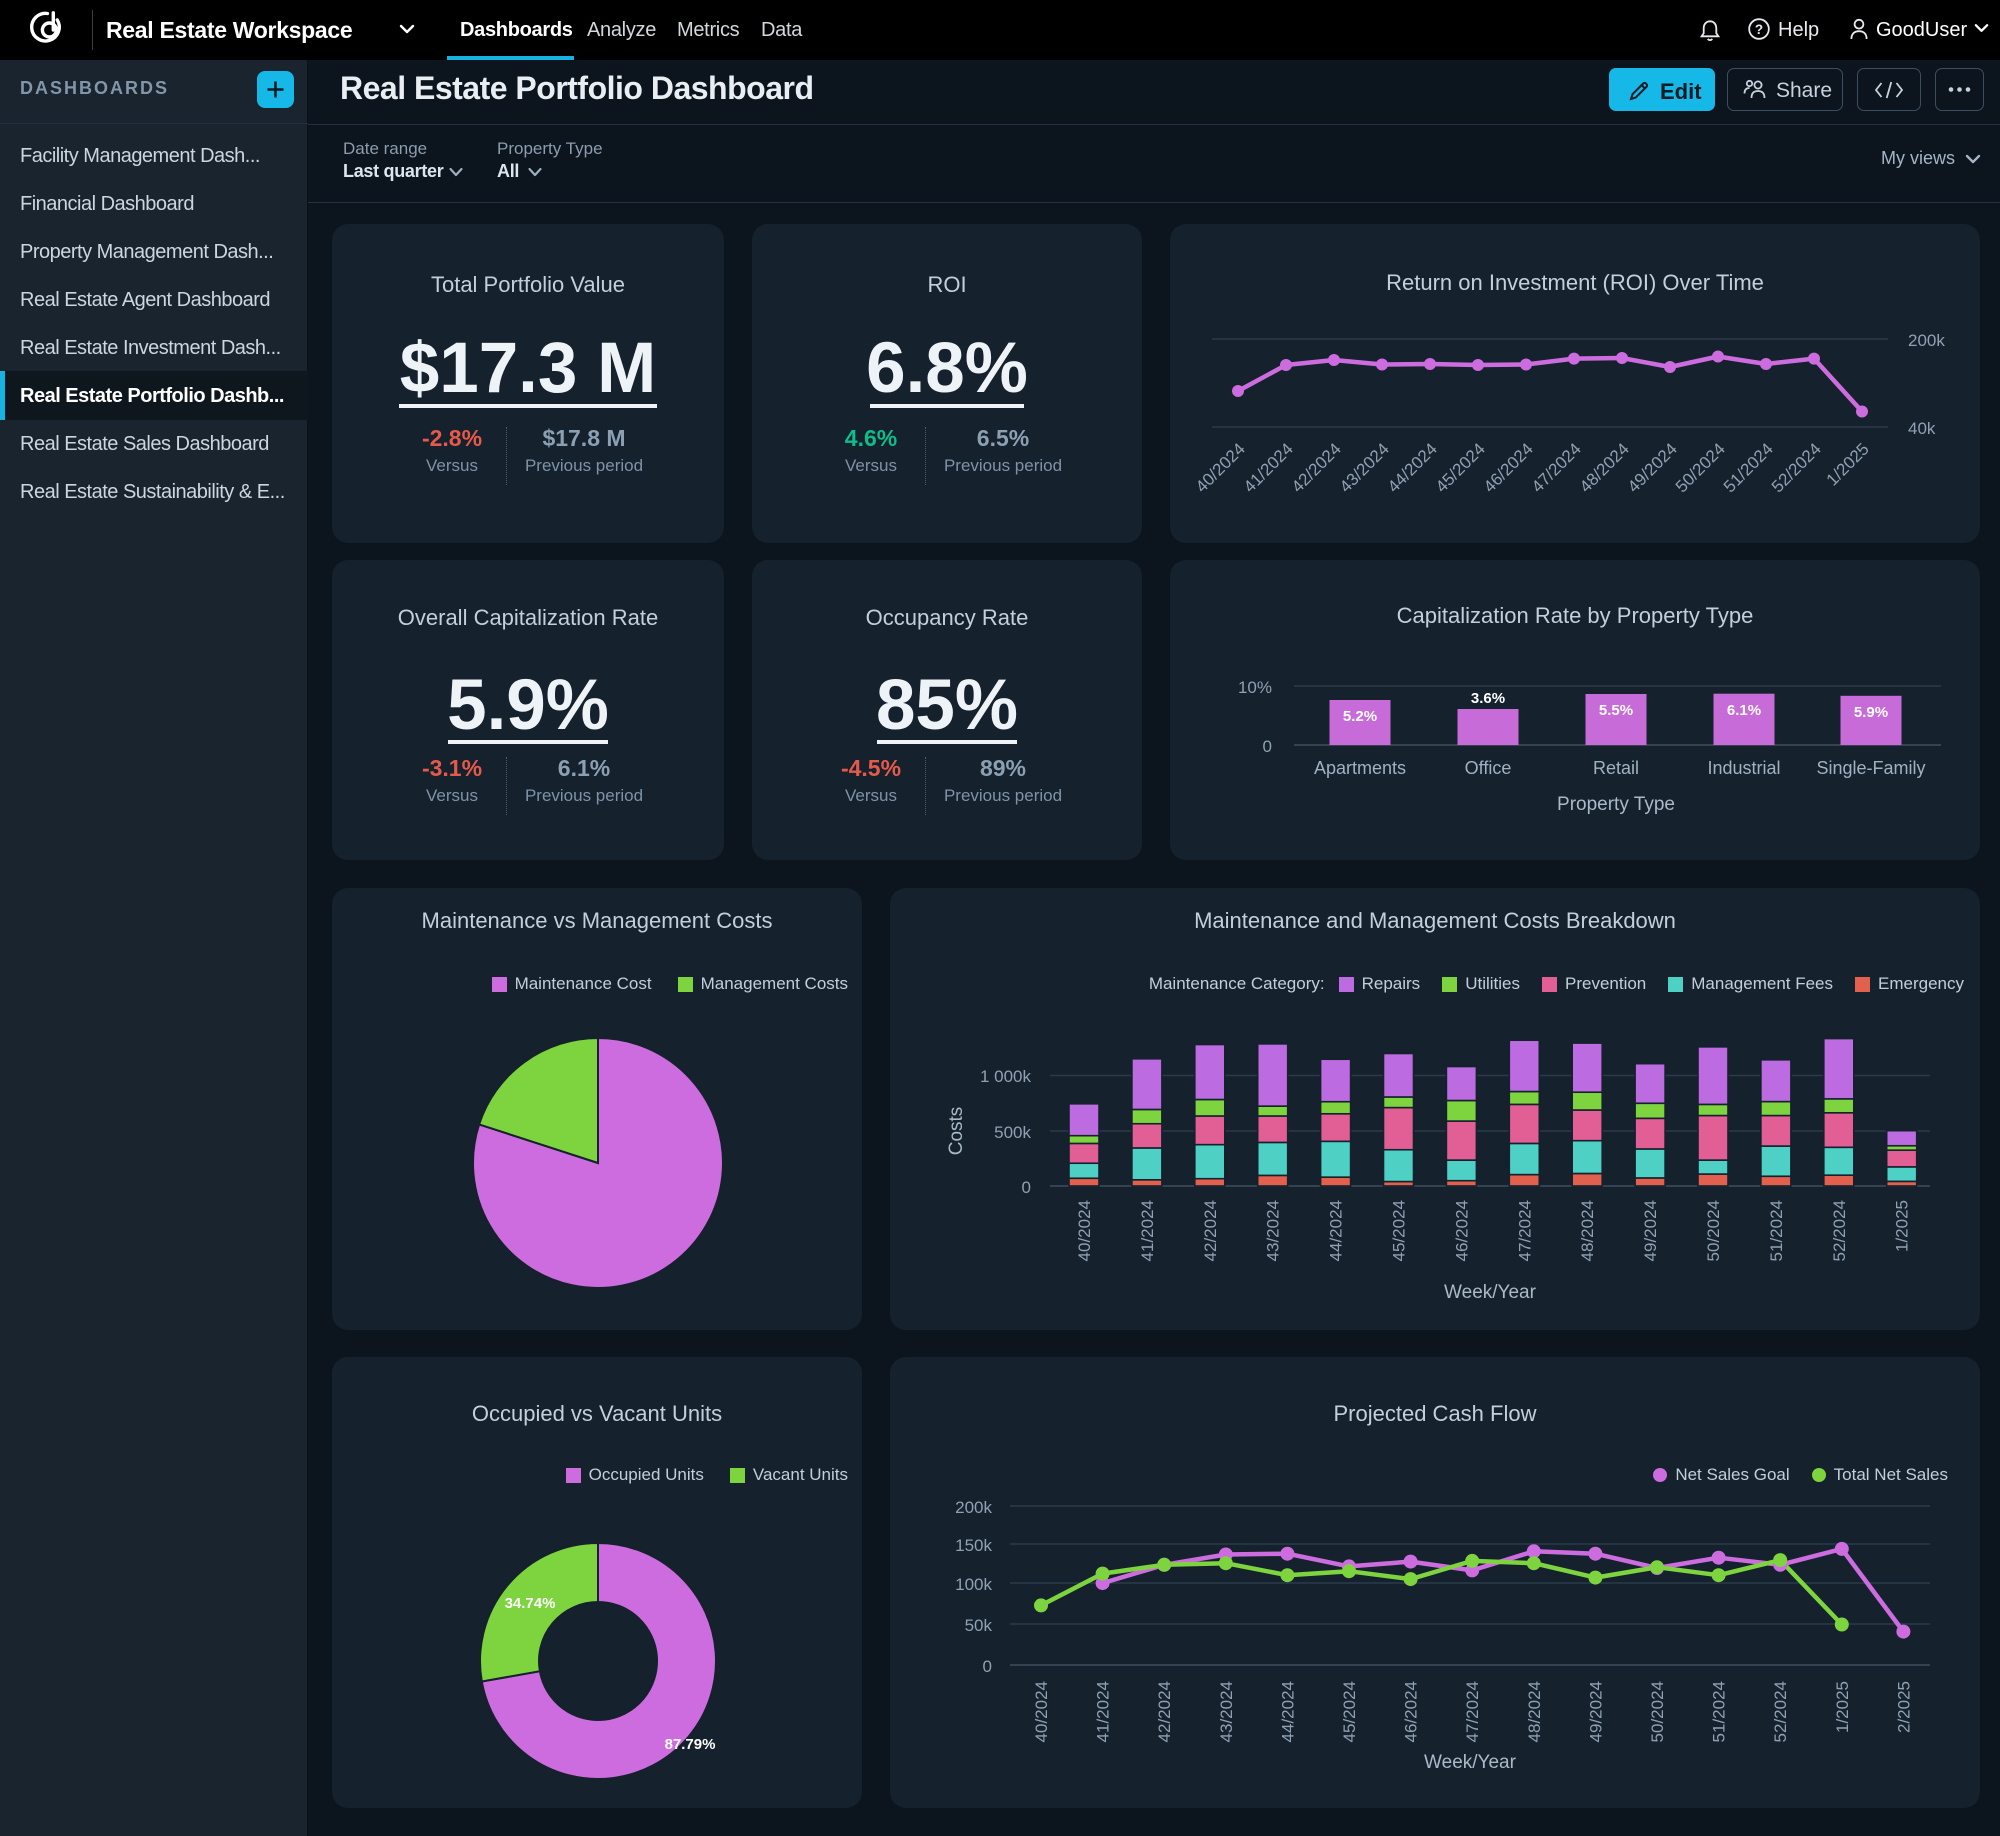 The width and height of the screenshot is (2000, 1836). Describe the element at coordinates (979, 1625) in the screenshot. I see `svg-text: 50k` at that location.